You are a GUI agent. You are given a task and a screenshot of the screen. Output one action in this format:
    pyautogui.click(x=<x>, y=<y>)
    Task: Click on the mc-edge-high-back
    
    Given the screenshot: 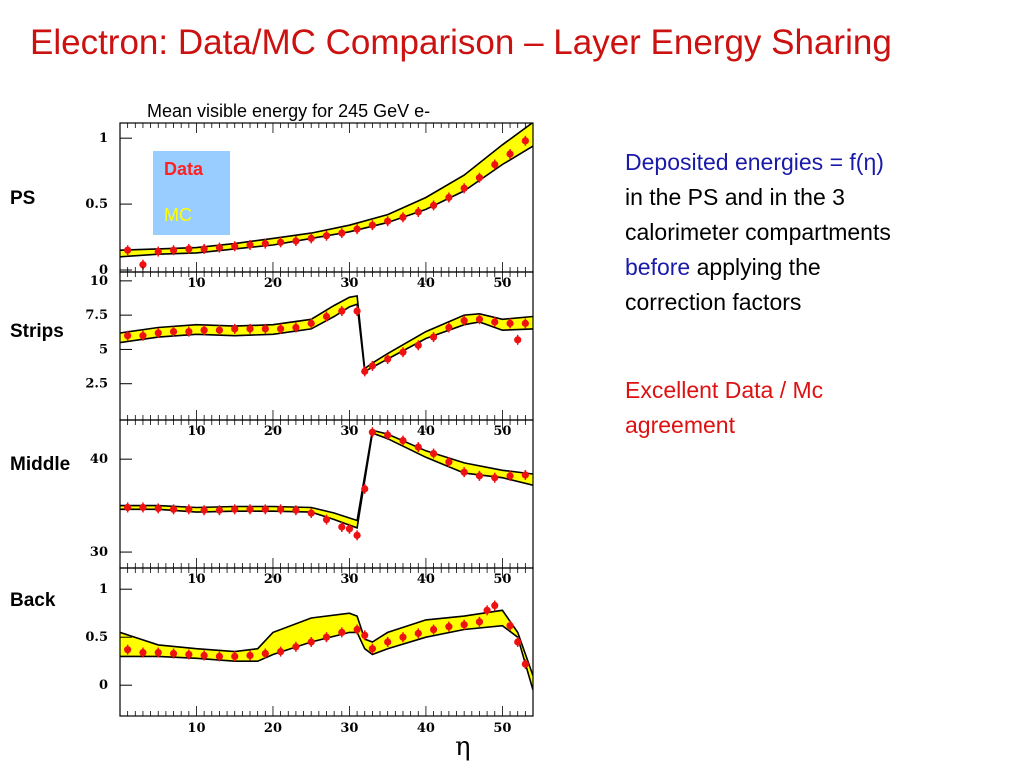 What is the action you would take?
    pyautogui.click(x=326, y=642)
    